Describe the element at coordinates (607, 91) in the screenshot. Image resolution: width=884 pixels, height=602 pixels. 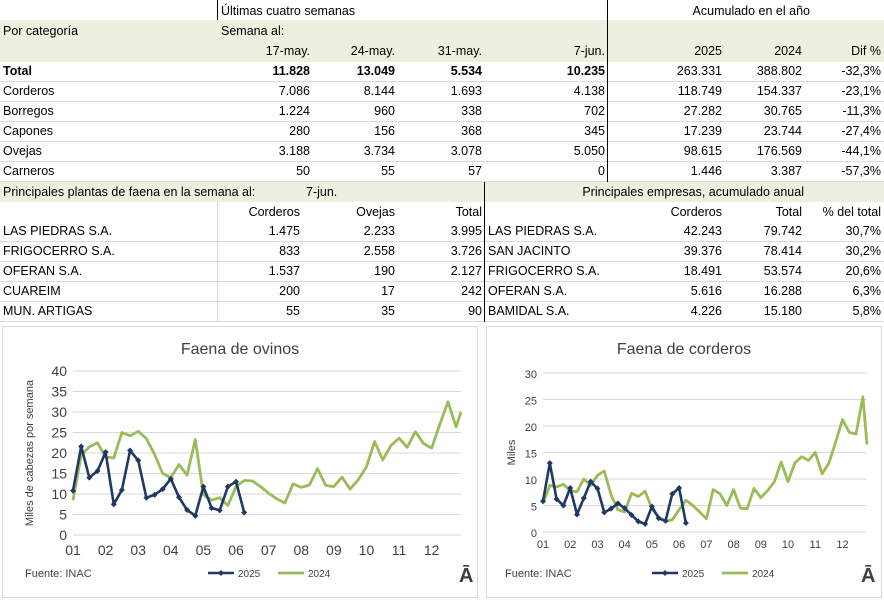
I see `divider` at that location.